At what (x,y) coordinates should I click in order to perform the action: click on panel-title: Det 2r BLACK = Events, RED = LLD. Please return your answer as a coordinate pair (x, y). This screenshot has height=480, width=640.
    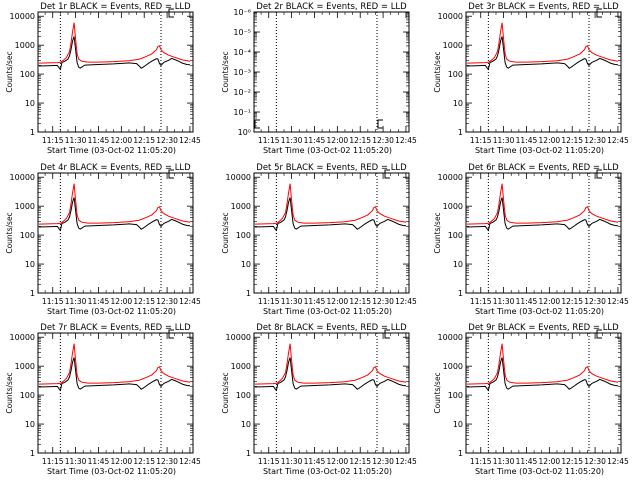
    Looking at the image, I should click on (331, 7).